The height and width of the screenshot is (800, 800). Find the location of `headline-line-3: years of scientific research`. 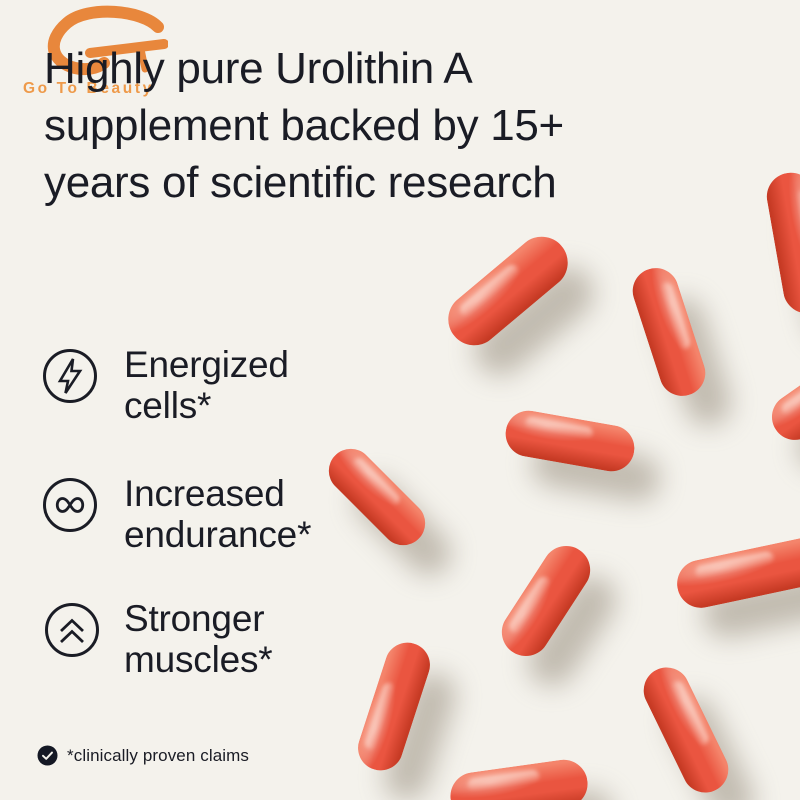

headline-line-3: years of scientific research is located at coordinates (300, 182).